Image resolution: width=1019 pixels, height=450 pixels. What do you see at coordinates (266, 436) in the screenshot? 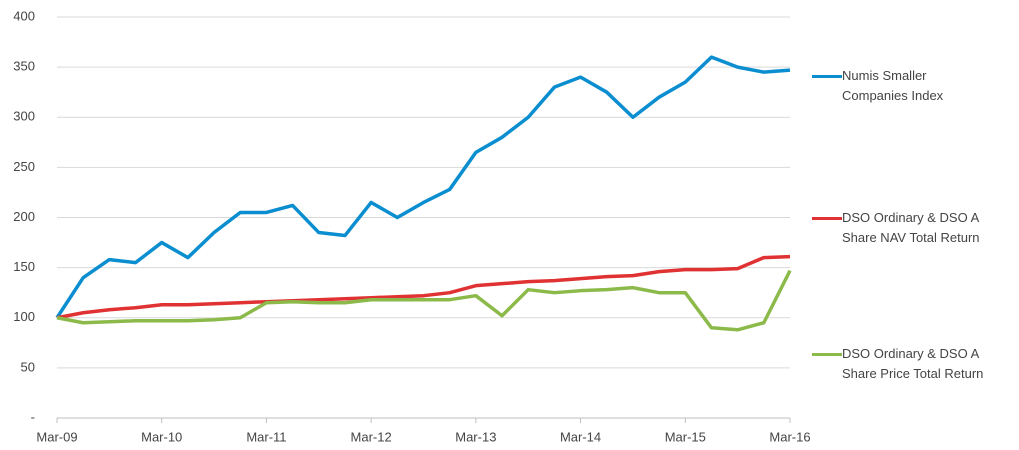
I see `x-tick-label: Mar-11` at bounding box center [266, 436].